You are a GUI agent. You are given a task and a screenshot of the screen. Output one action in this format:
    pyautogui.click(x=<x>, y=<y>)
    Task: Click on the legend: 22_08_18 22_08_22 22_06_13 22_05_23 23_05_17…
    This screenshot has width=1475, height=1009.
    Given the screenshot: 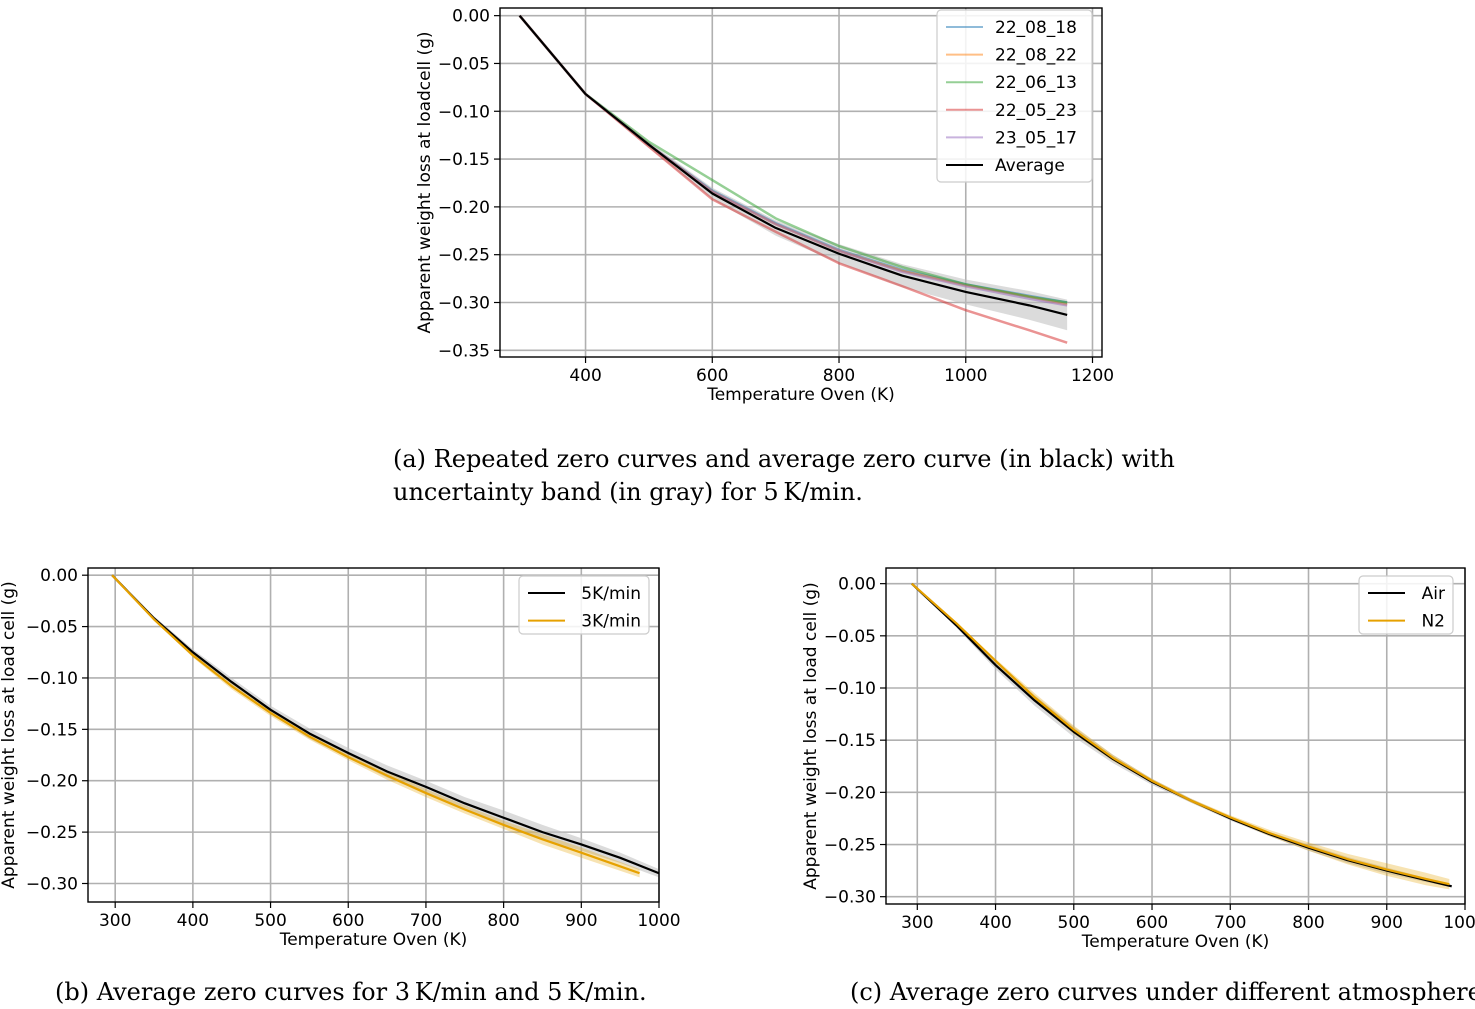 What is the action you would take?
    pyautogui.click(x=1014, y=96)
    